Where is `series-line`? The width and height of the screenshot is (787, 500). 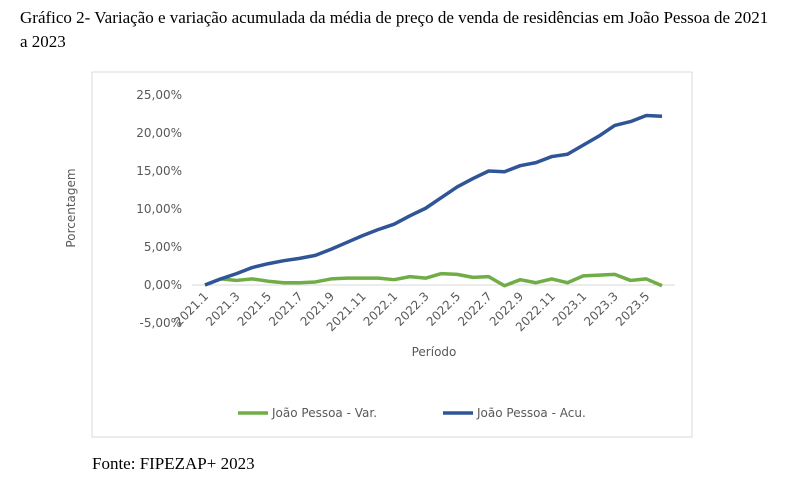 series-line is located at coordinates (433, 279).